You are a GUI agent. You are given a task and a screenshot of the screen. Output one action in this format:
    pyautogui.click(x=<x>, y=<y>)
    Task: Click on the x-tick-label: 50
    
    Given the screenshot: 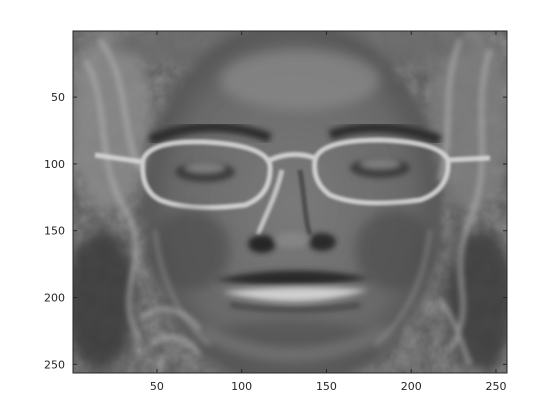 What is the action you would take?
    pyautogui.click(x=157, y=386)
    